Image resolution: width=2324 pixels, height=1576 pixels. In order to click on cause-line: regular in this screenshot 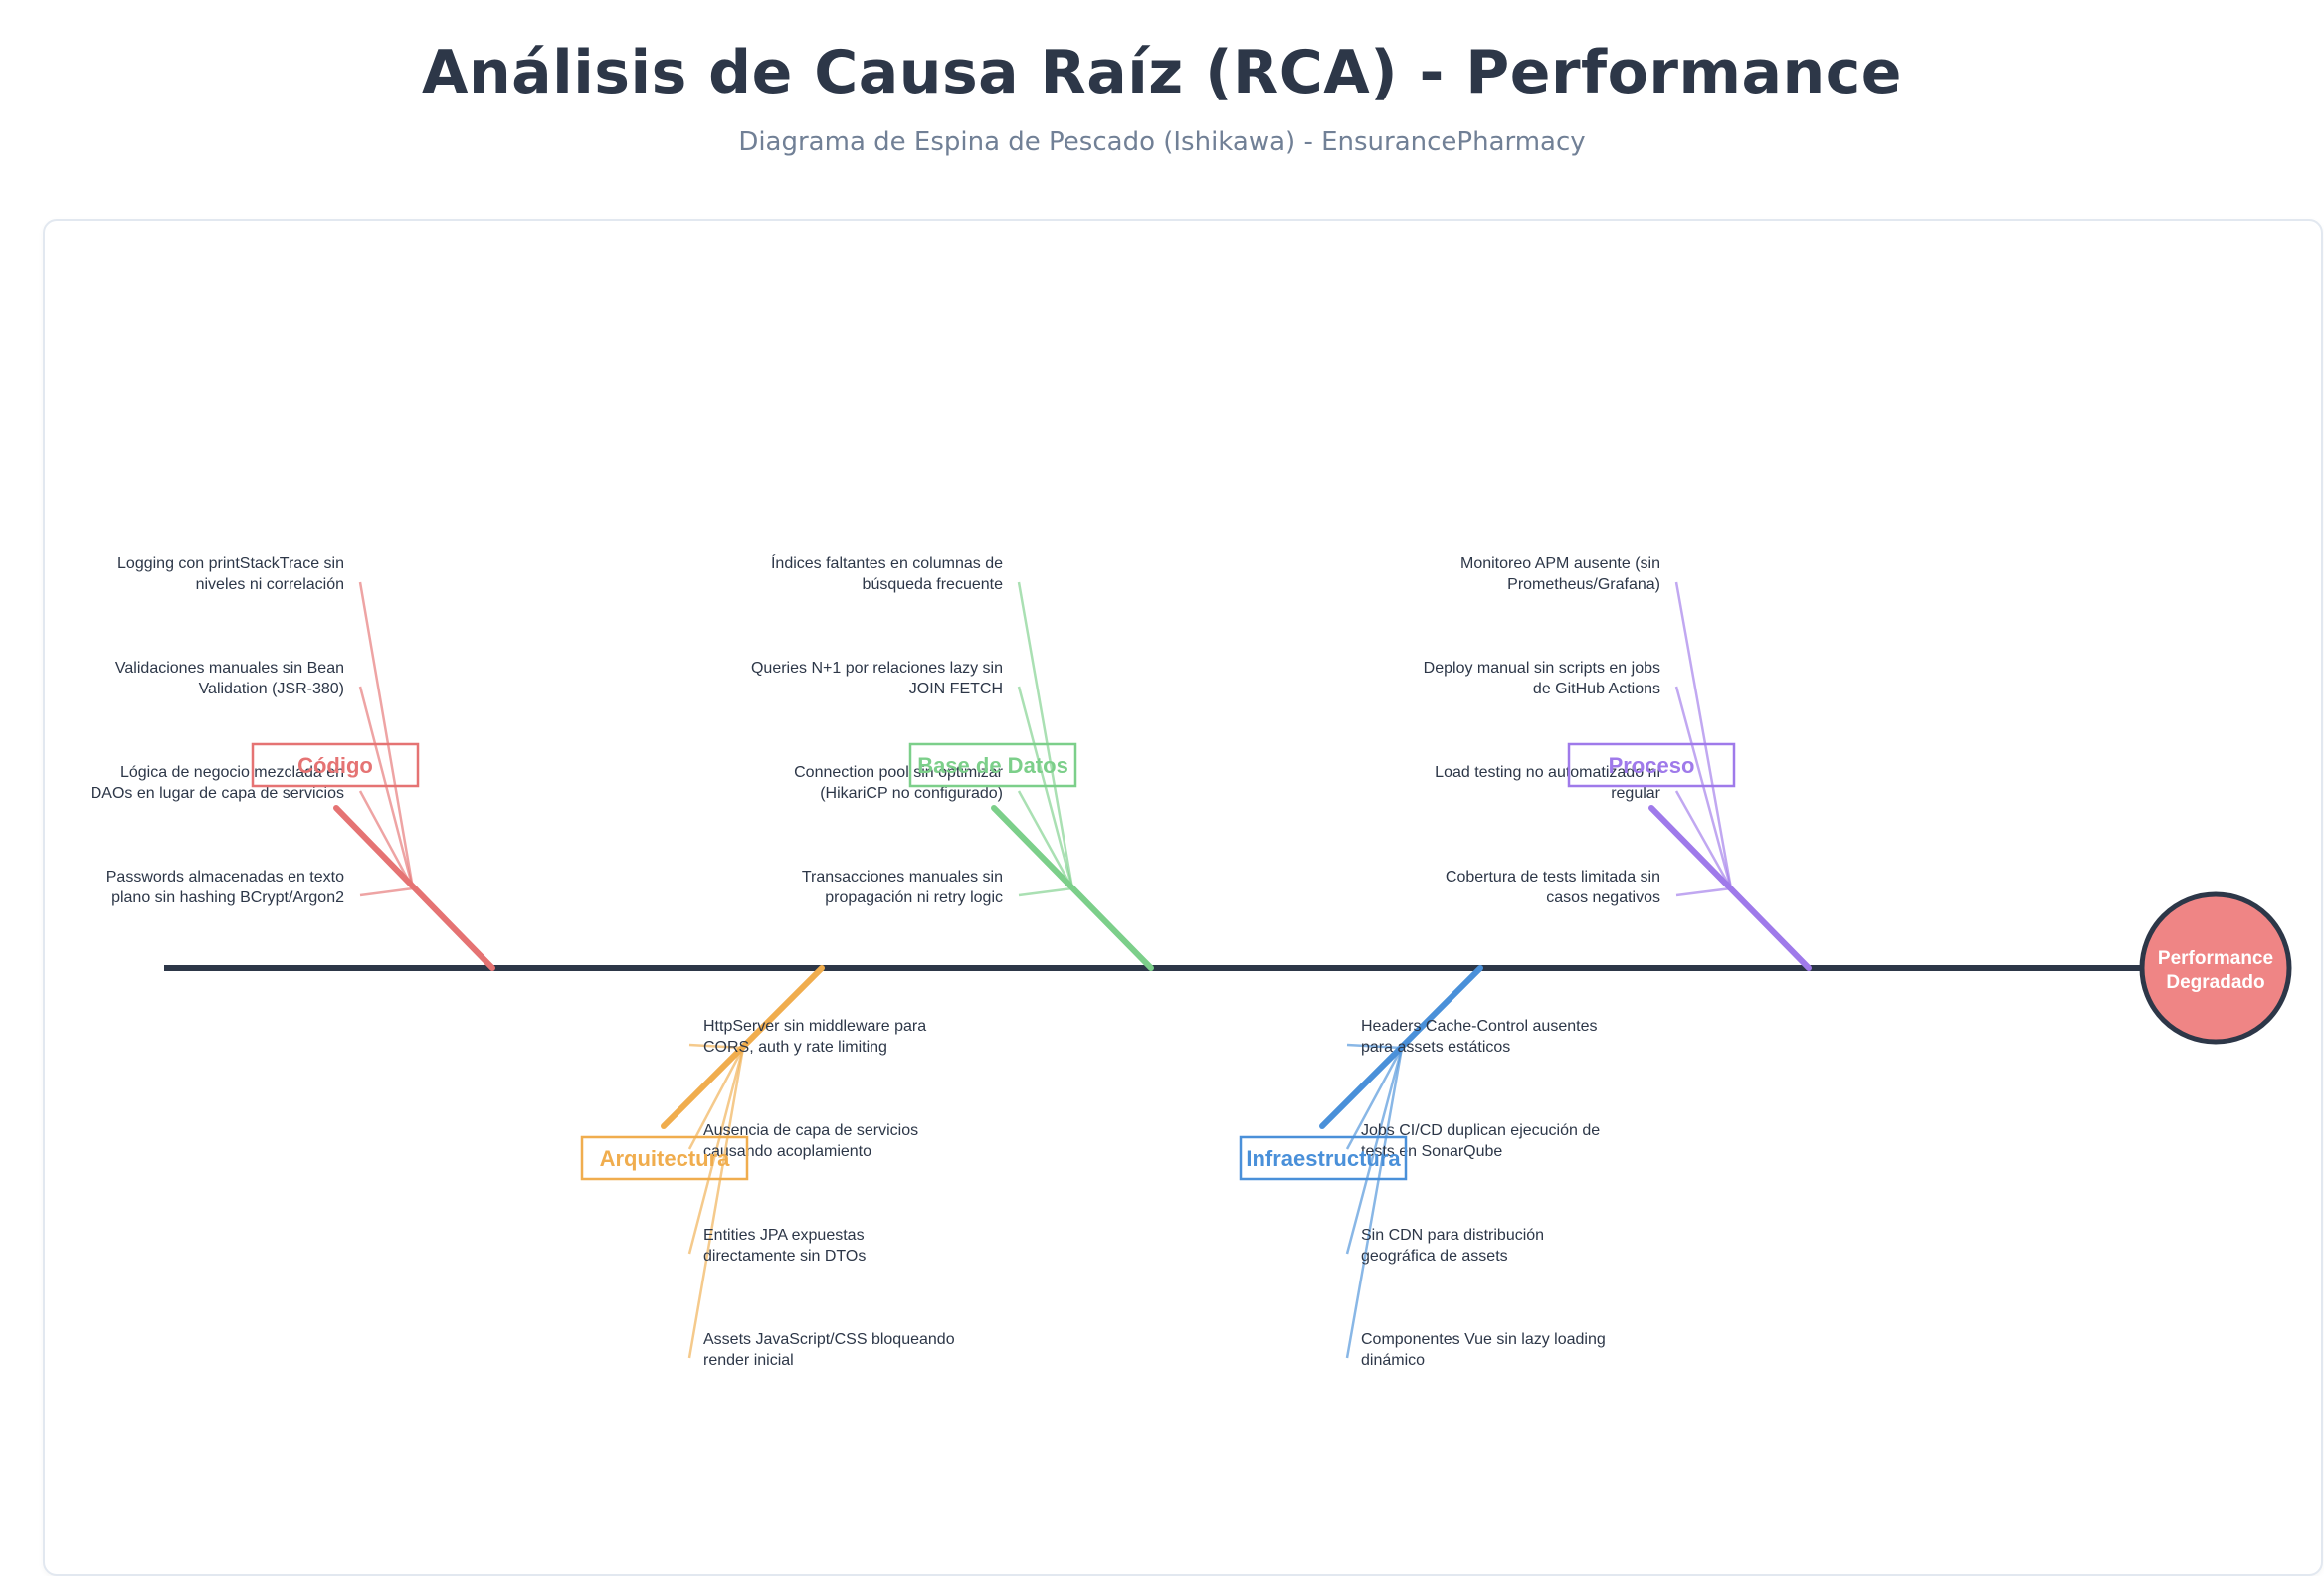, I will do `click(1635, 793)`.